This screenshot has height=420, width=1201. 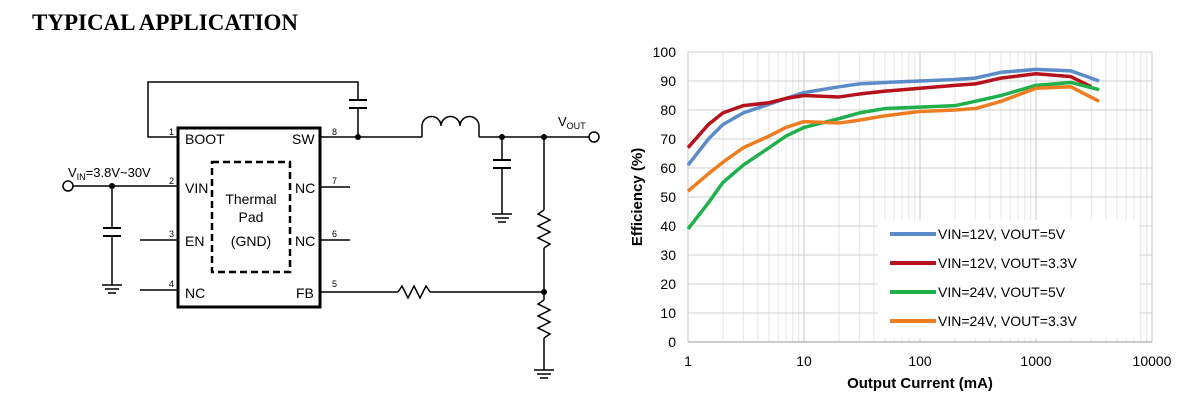 I want to click on legend-label: VIN=12V, VOUT=3.3V, so click(x=1007, y=263).